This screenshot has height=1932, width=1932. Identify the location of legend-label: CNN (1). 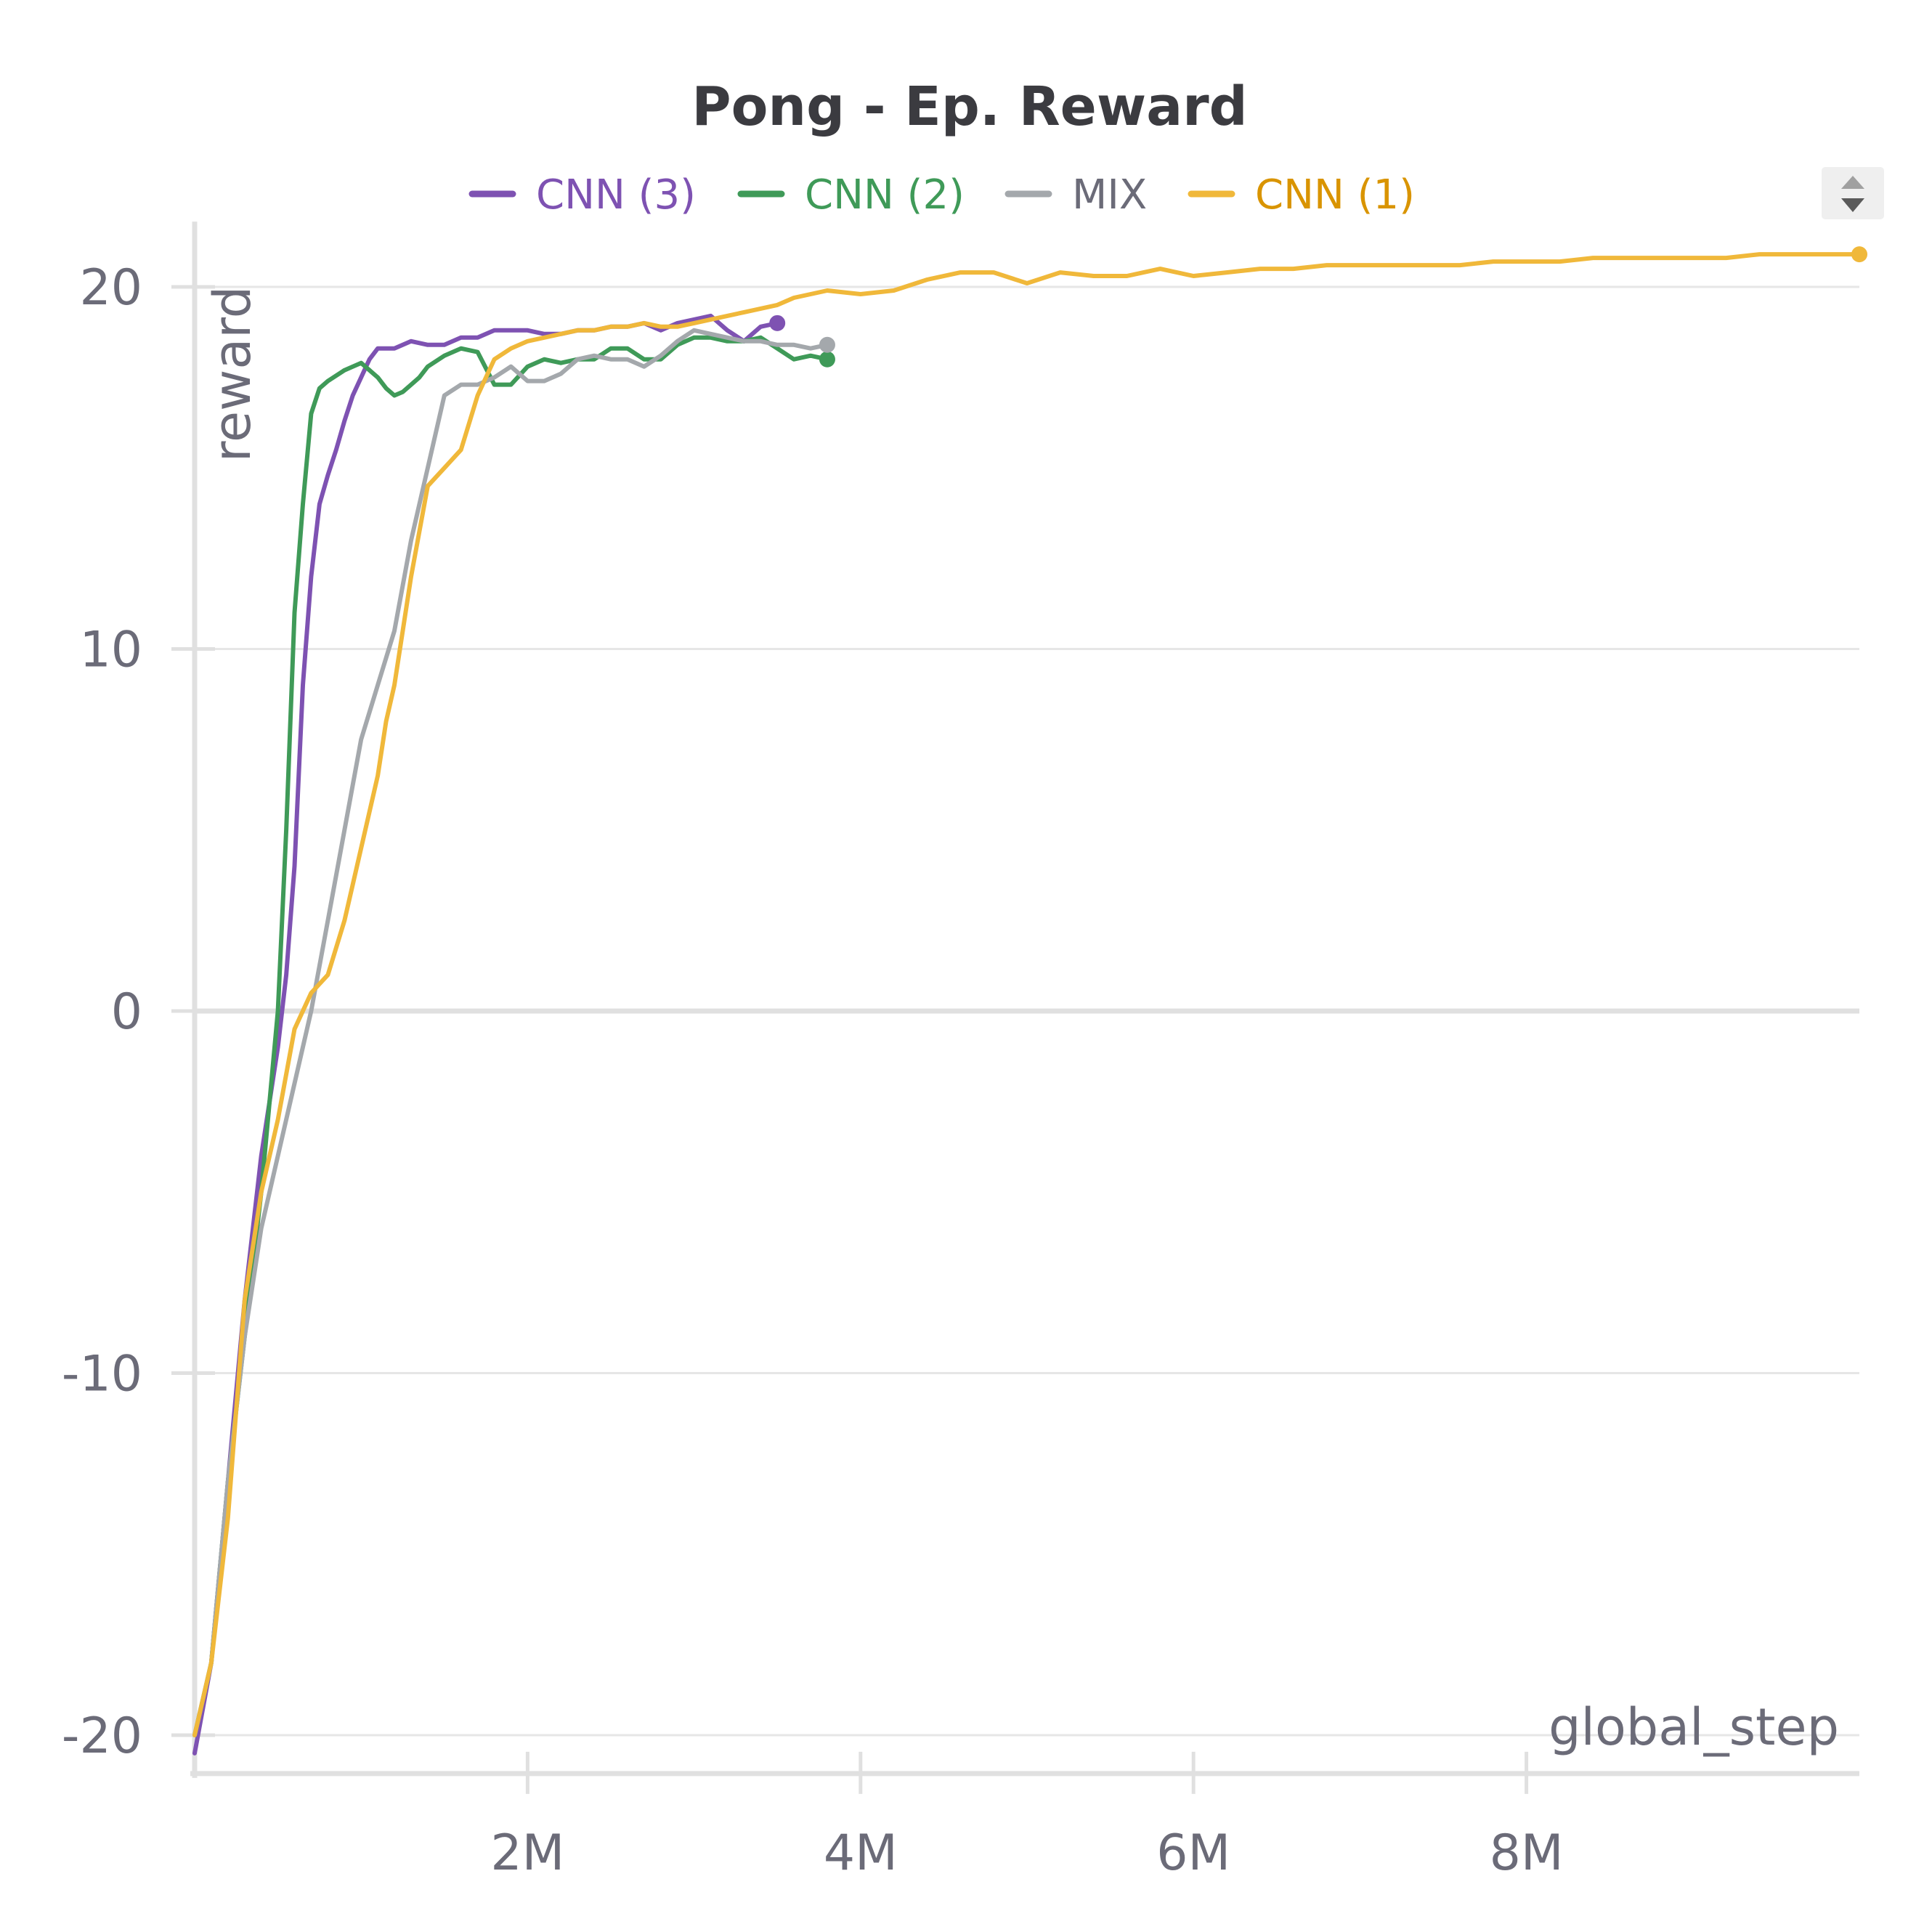
(1335, 195).